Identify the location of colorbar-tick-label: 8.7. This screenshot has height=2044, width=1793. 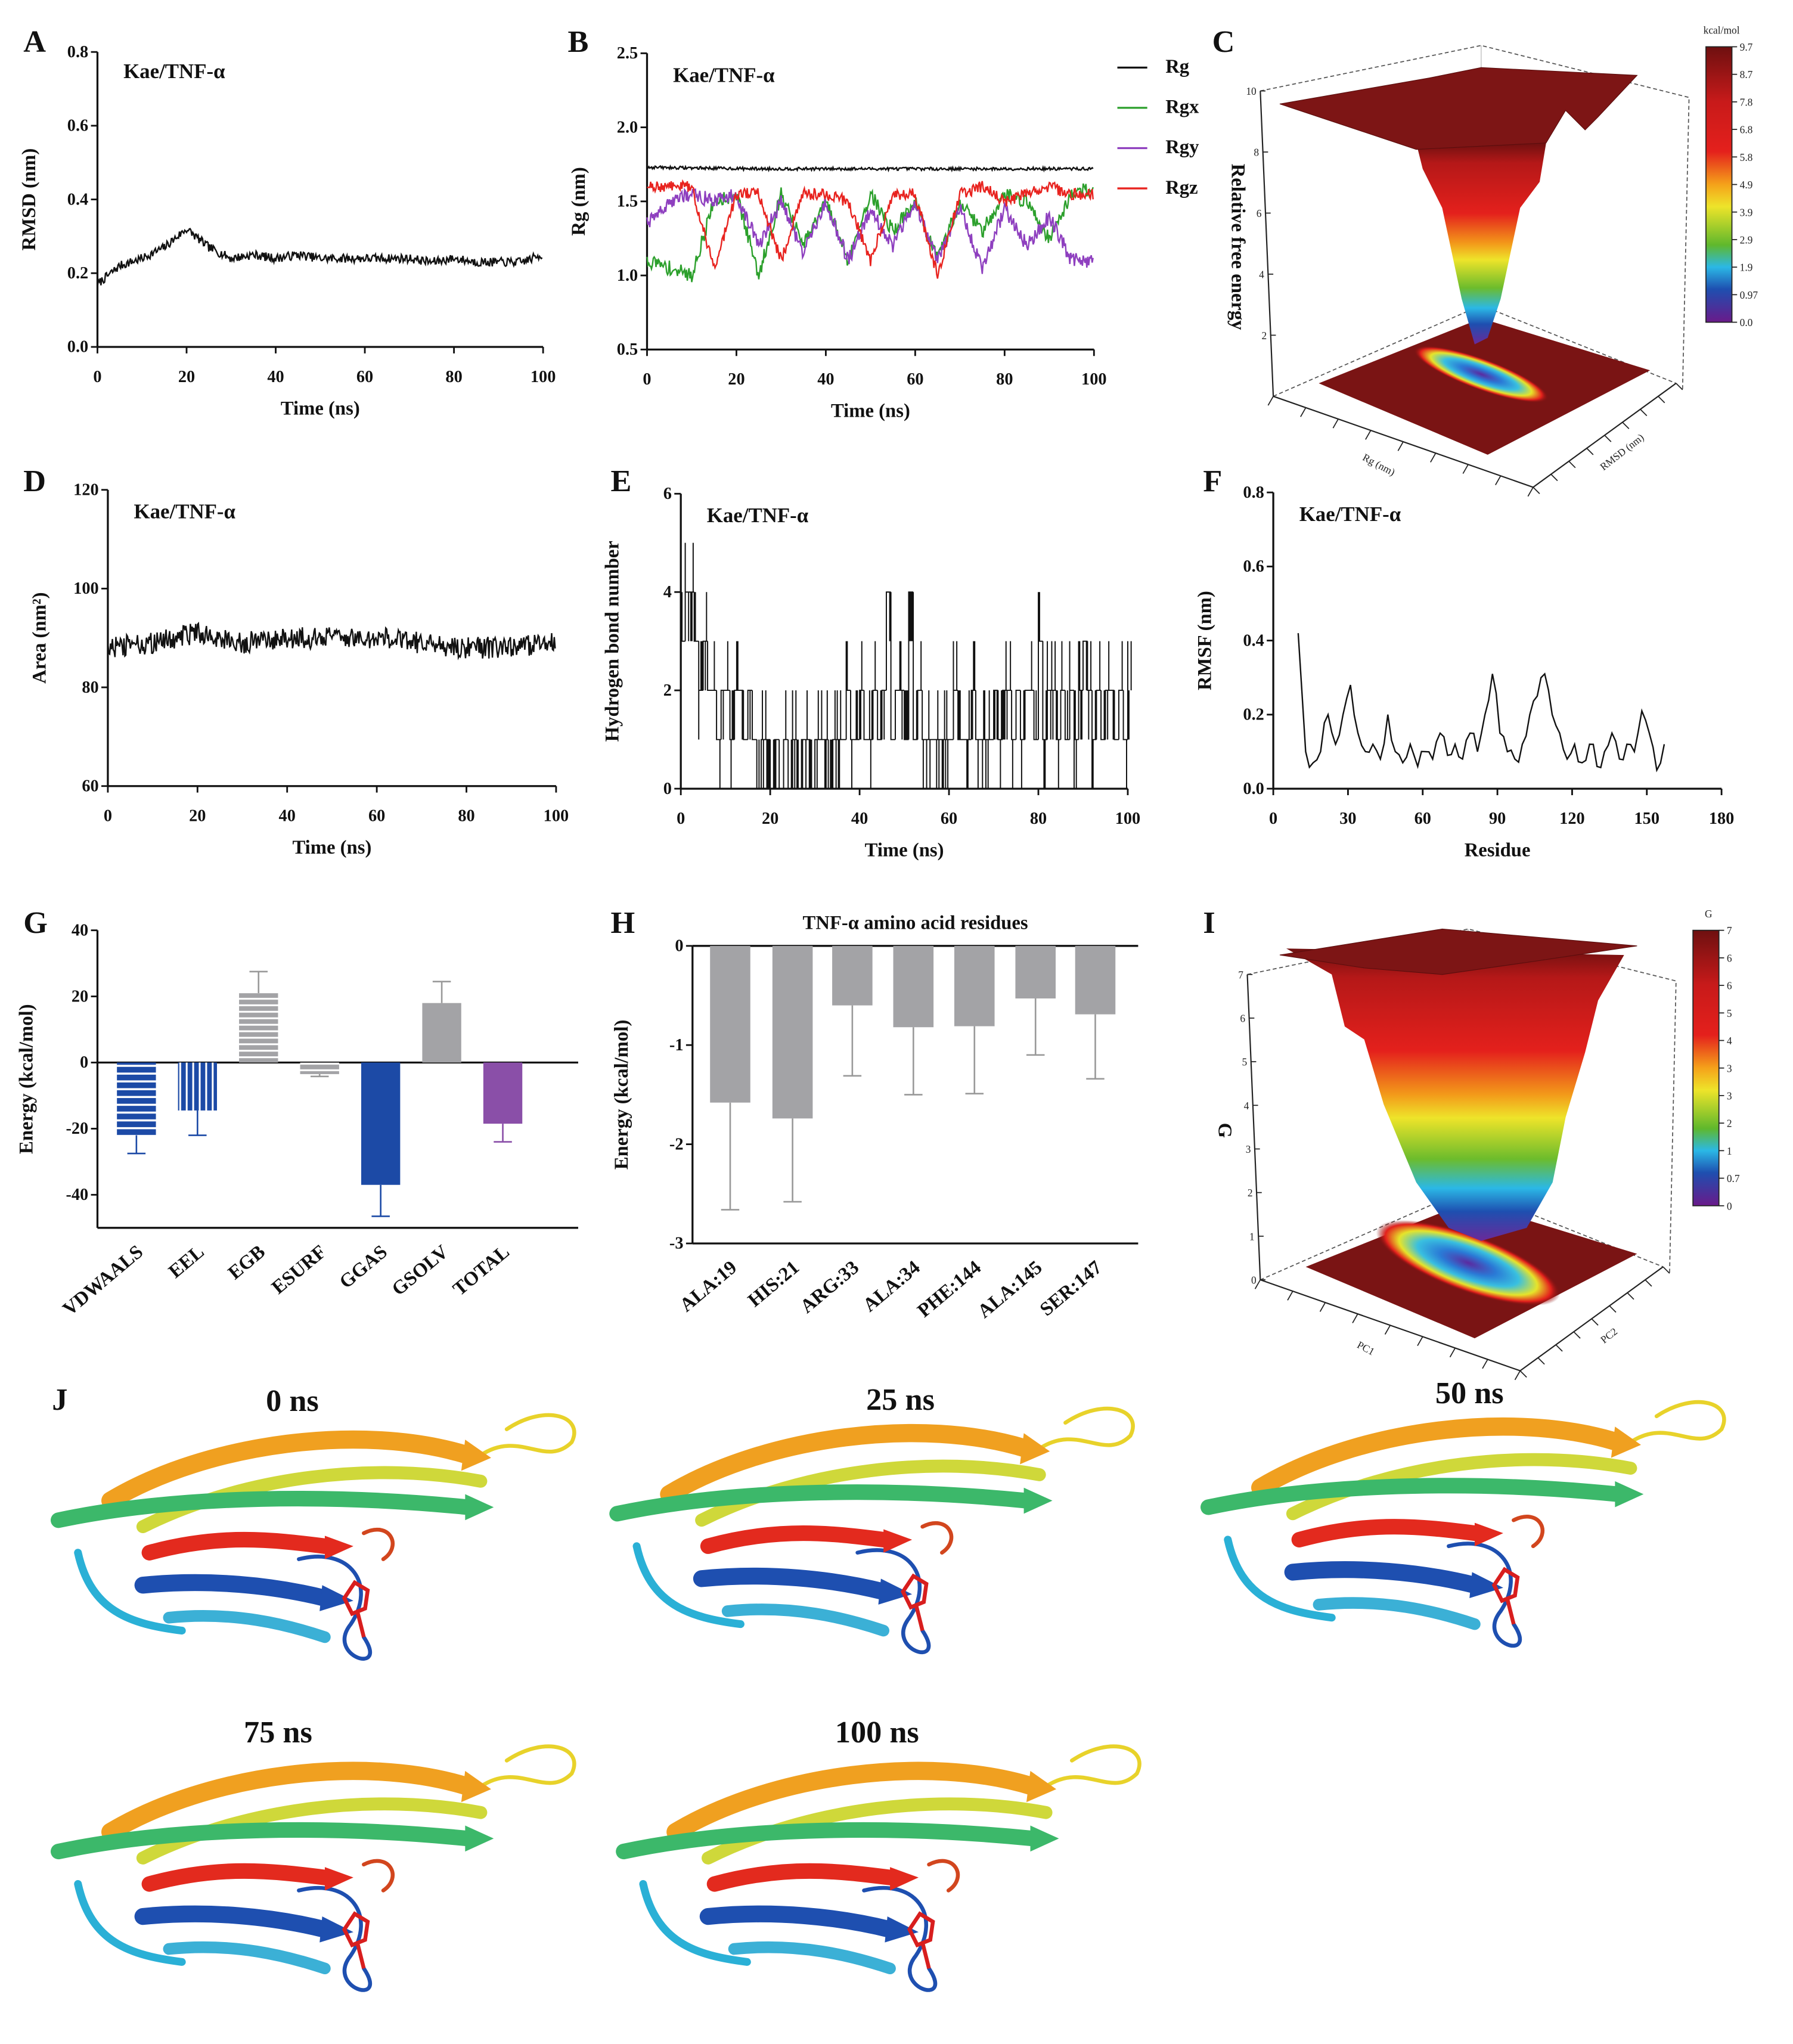
(1746, 74).